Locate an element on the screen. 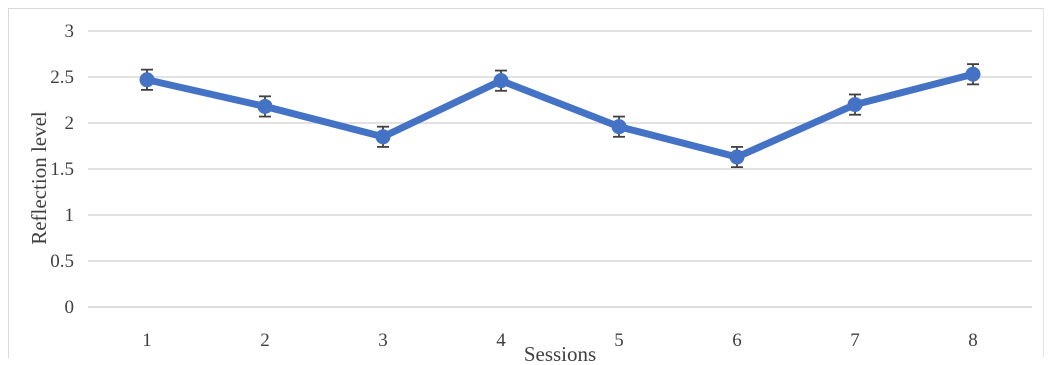 The width and height of the screenshot is (1051, 365). y-tick-labels: 0 0.5 1 1.5 2 2.5 3 is located at coordinates (62, 169).